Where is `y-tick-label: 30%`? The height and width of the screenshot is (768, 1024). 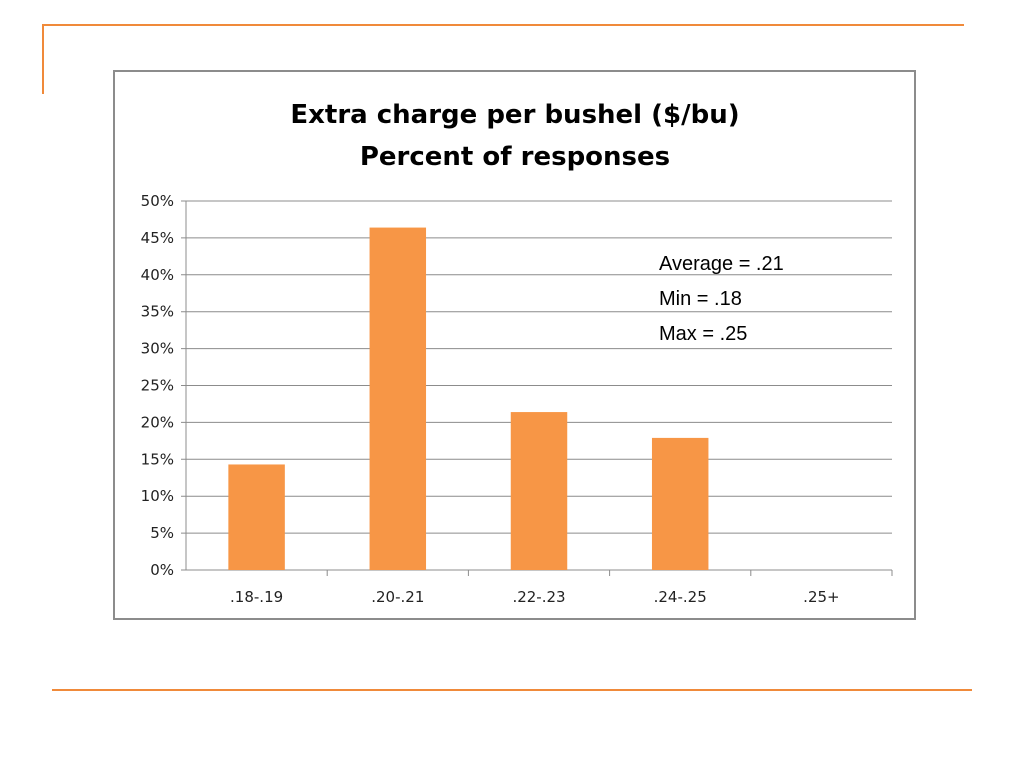 y-tick-label: 30% is located at coordinates (157, 349).